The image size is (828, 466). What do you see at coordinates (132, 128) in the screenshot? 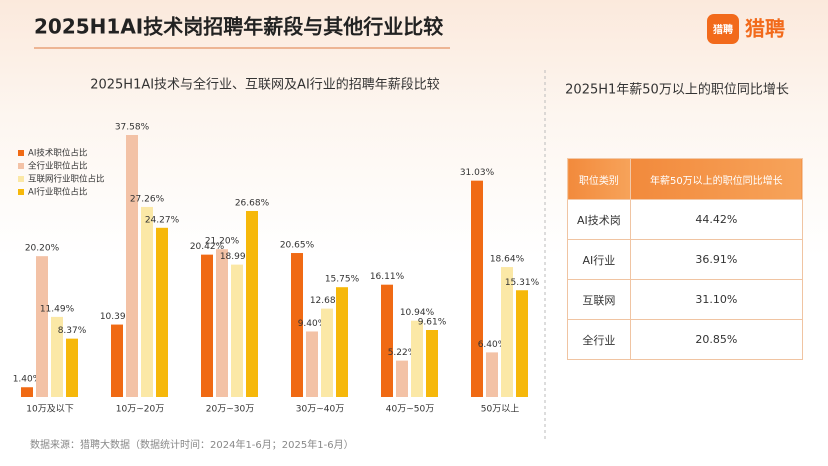
I see `value-label: 37.58%` at bounding box center [132, 128].